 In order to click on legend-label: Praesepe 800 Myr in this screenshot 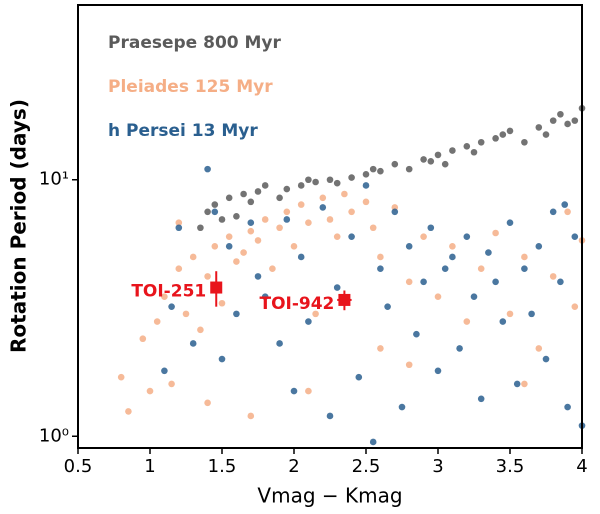, I will do `click(195, 43)`.